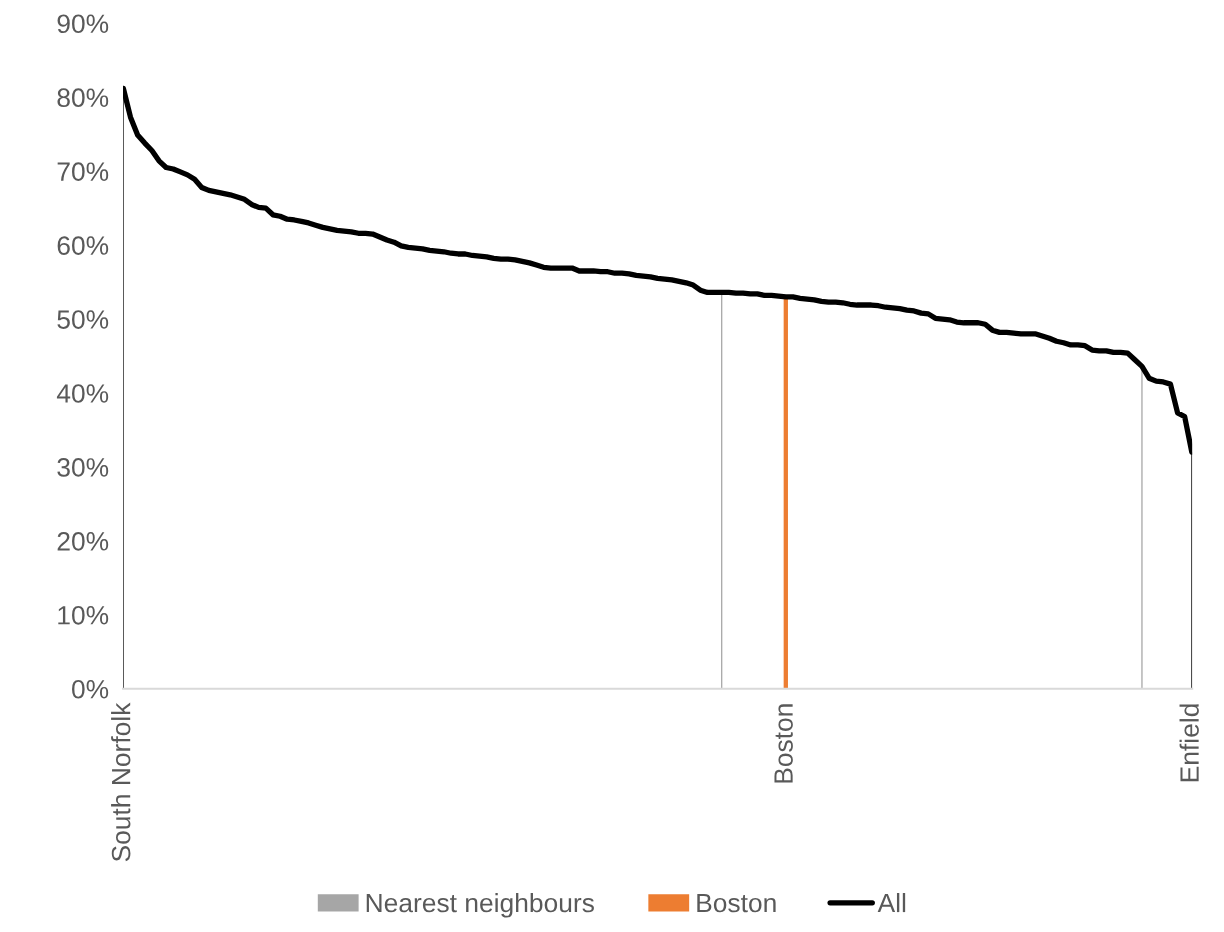 This screenshot has width=1224, height=932. What do you see at coordinates (83, 319) in the screenshot?
I see `y-tick-label: 50%` at bounding box center [83, 319].